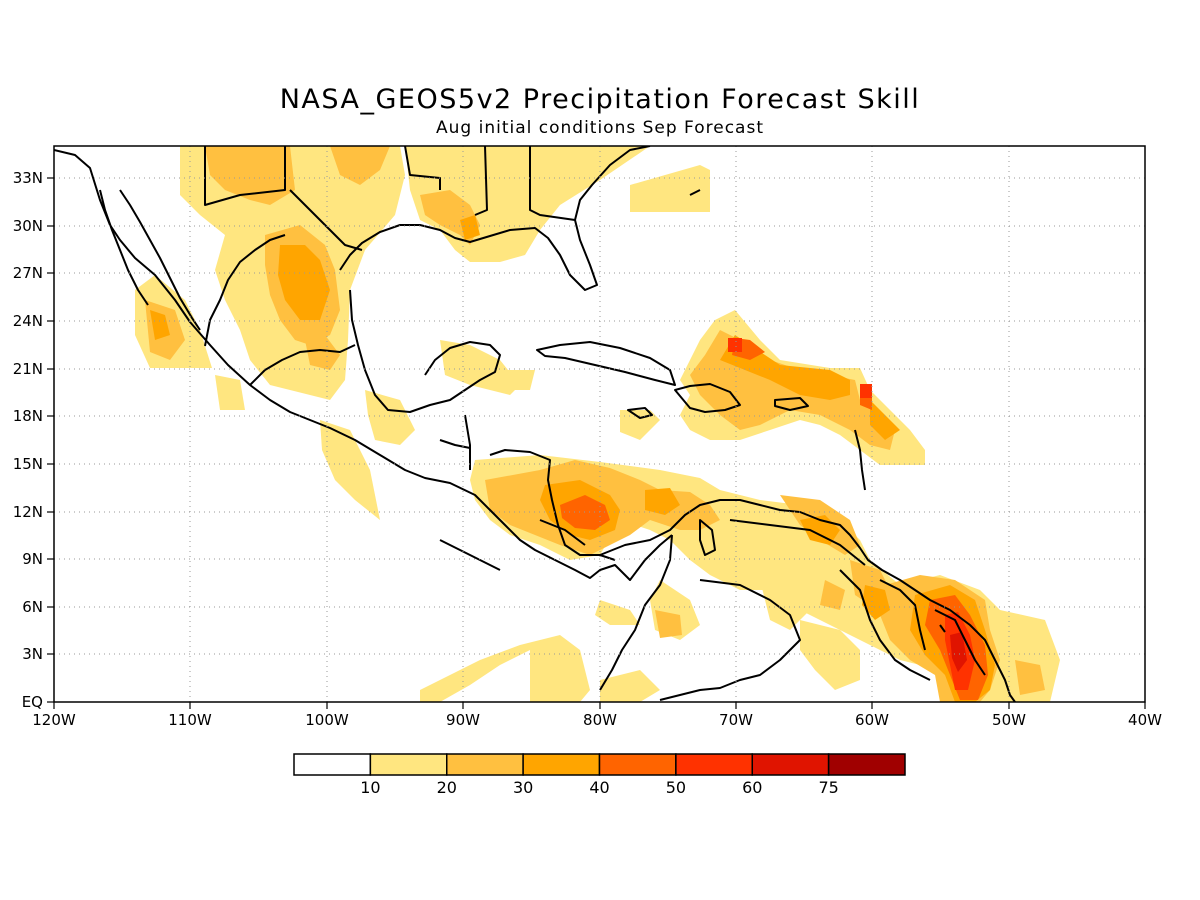 This screenshot has height=900, width=1200. Describe the element at coordinates (28, 273) in the screenshot. I see `lat-label: 27N` at that location.